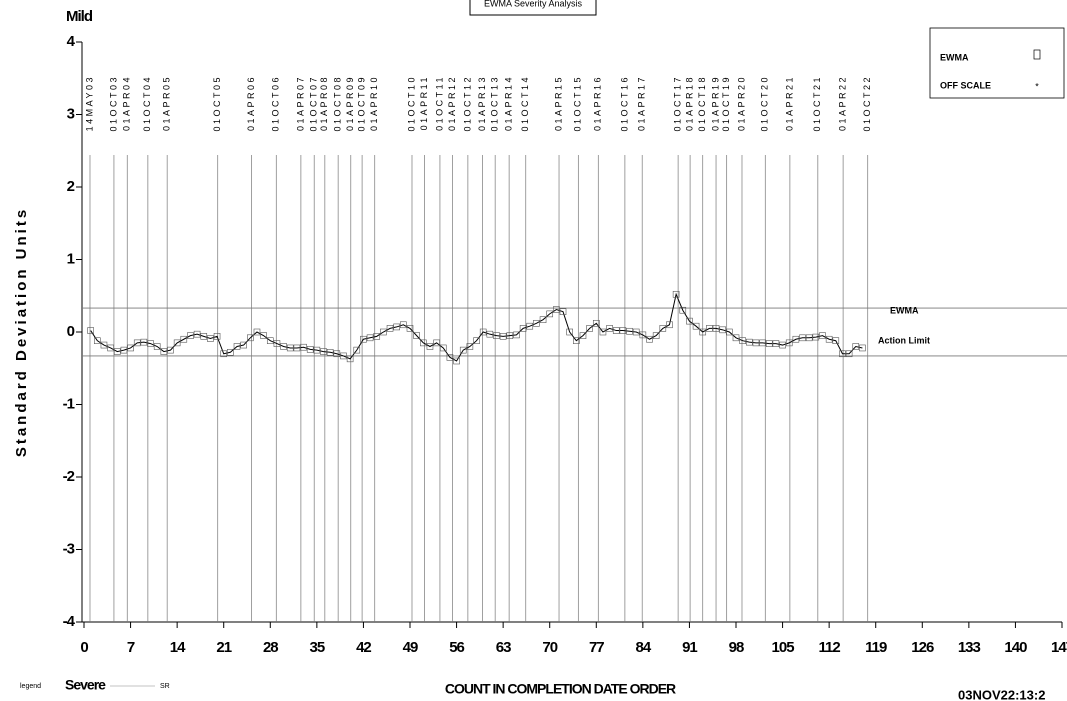 The height and width of the screenshot is (701, 1067). What do you see at coordinates (830, 647) in the screenshot?
I see `x-tick-label: 112` at bounding box center [830, 647].